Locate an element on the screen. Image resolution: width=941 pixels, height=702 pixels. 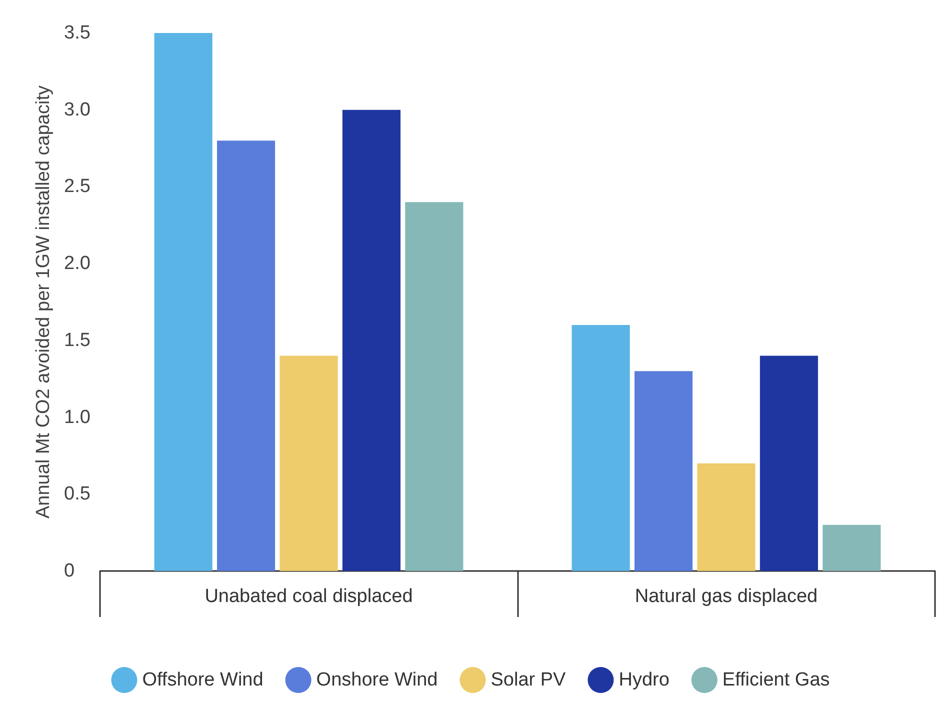
y-tick-label: 3.0 is located at coordinates (77, 109).